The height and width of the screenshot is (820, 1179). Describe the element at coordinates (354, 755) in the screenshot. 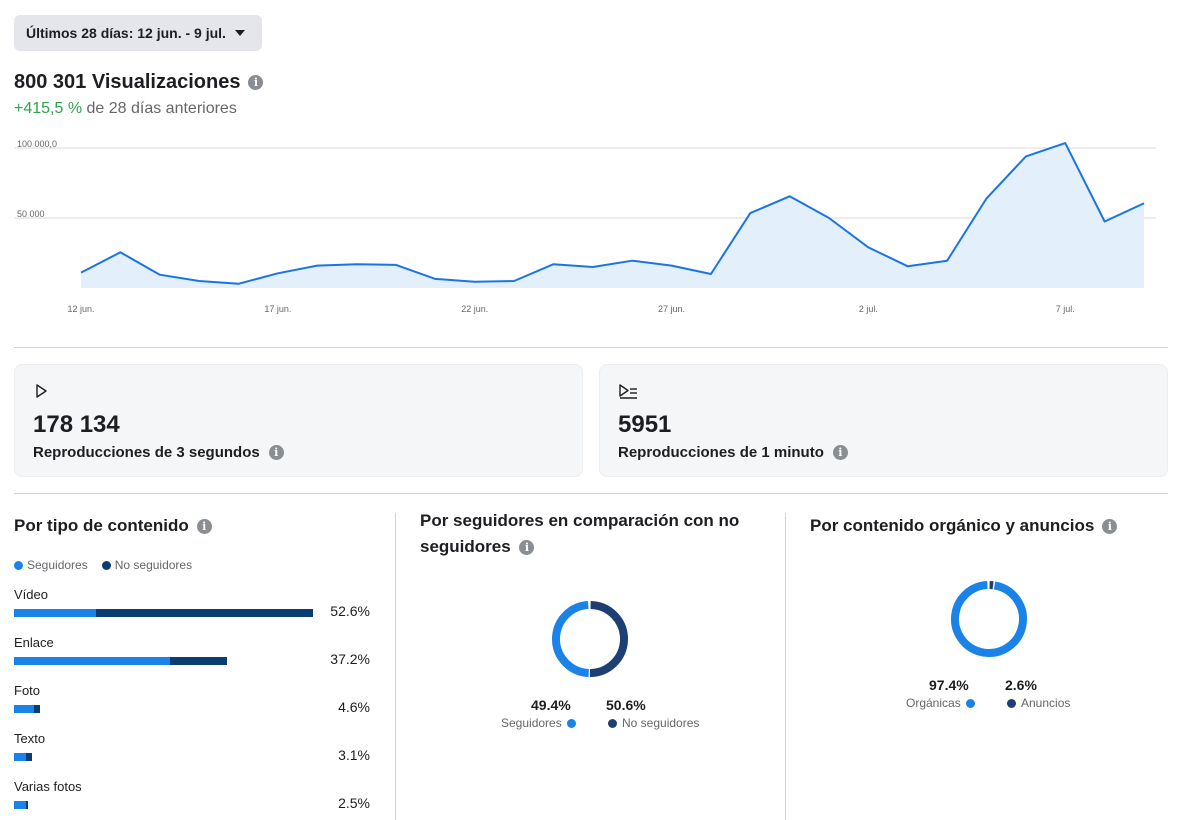

I see `bar-percent: 3.1%` at that location.